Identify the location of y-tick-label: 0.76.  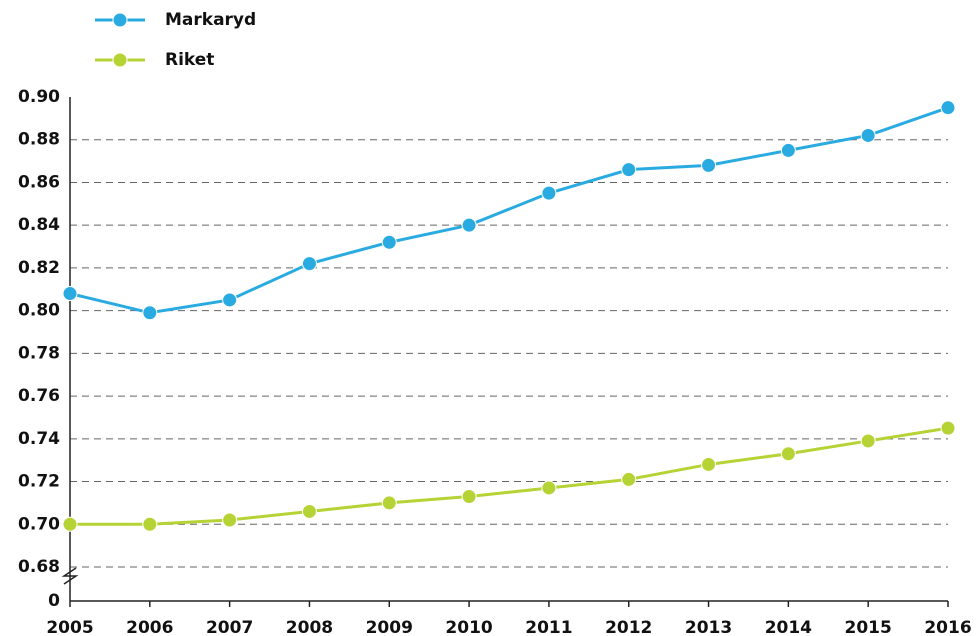
(39, 396).